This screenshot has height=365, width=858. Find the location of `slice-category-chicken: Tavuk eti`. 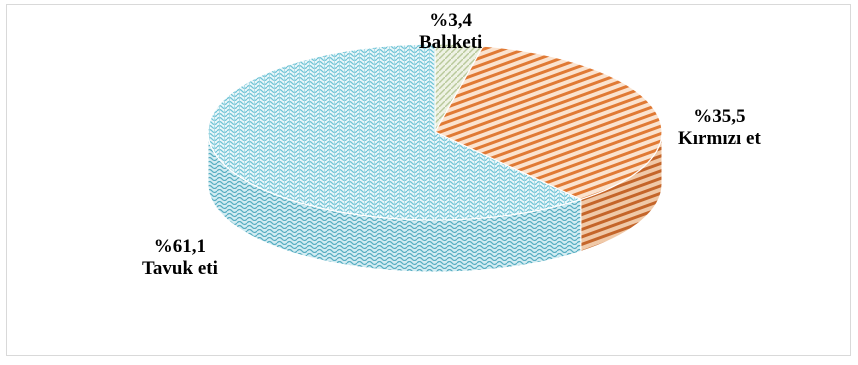

slice-category-chicken: Tavuk eti is located at coordinates (180, 268).